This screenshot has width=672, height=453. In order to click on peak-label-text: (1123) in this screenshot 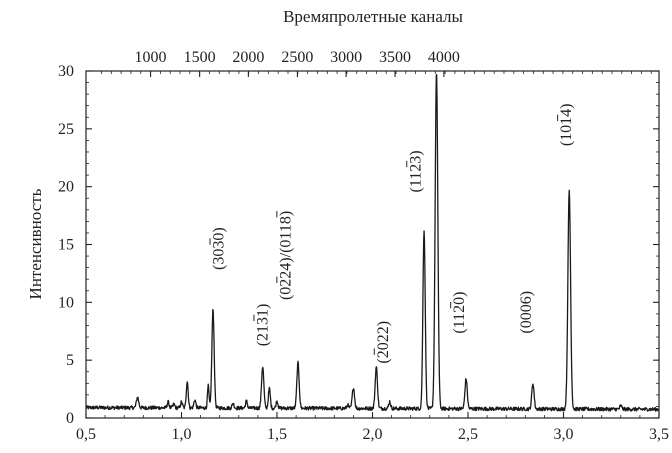, I will do `click(415, 171)`.